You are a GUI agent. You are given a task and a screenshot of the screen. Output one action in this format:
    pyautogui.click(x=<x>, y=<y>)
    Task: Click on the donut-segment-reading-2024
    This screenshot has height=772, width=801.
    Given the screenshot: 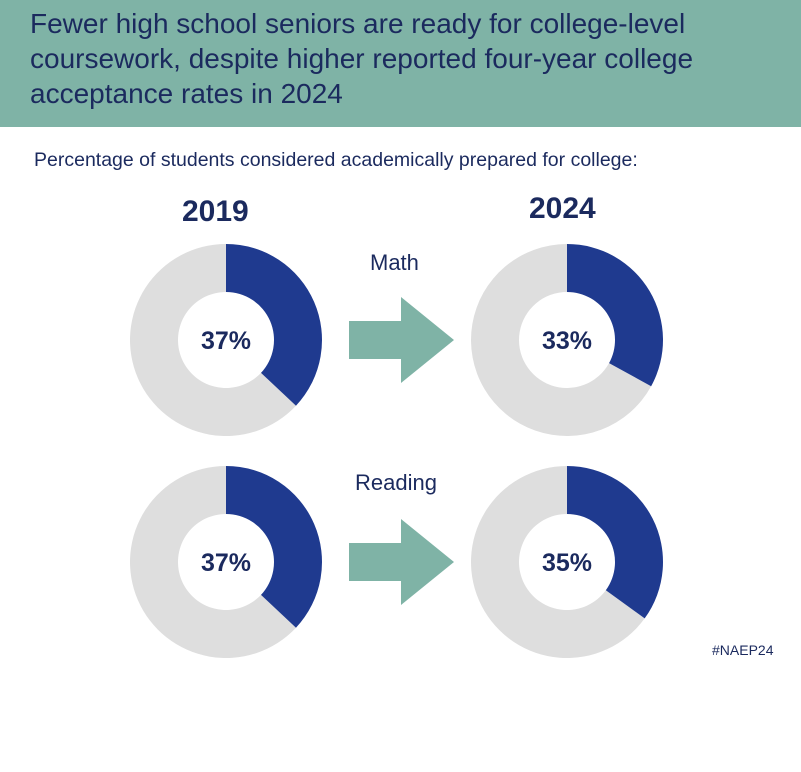 What is the action you would take?
    pyautogui.click(x=615, y=542)
    